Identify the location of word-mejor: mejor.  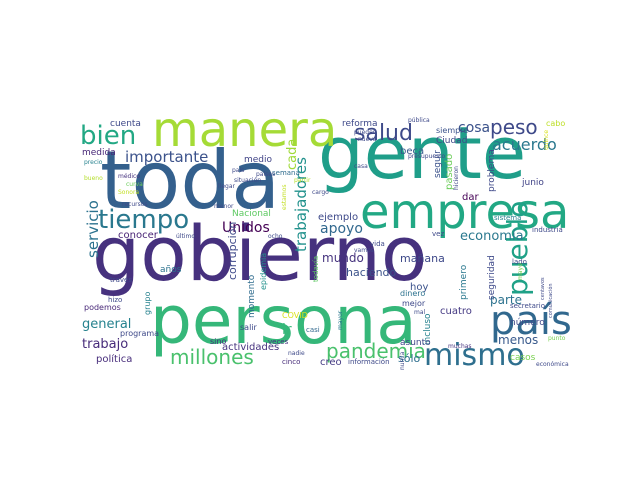
(414, 303).